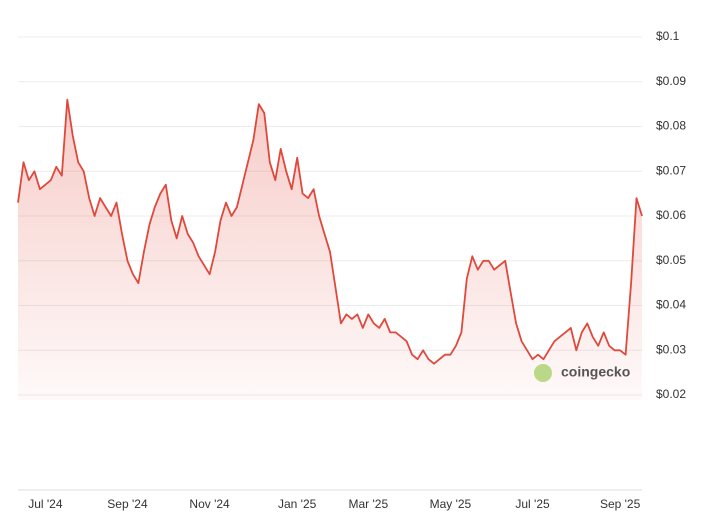 The image size is (716, 525). Describe the element at coordinates (671, 81) in the screenshot. I see `y-tick-label: $0.09` at that location.